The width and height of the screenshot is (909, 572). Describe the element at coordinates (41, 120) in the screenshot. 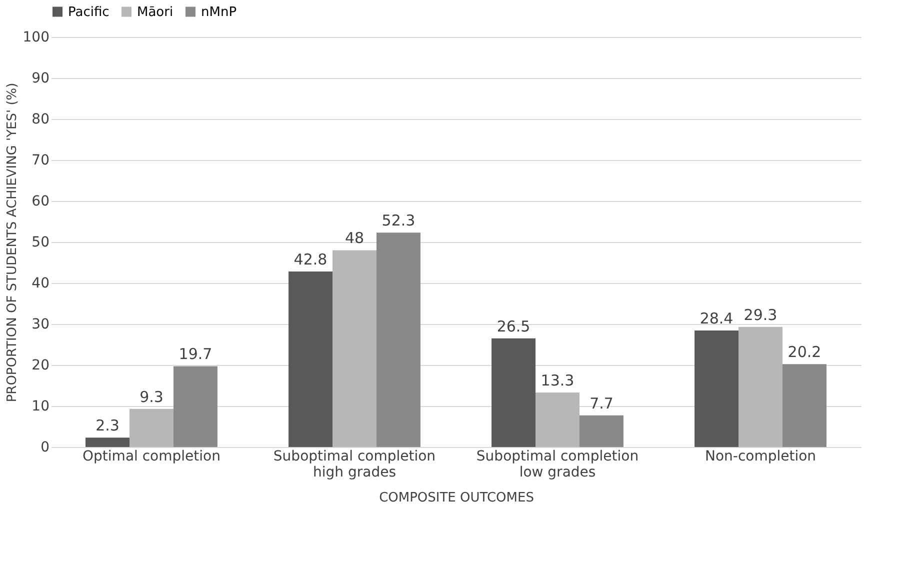

I see `y-tick-label: 80` at that location.